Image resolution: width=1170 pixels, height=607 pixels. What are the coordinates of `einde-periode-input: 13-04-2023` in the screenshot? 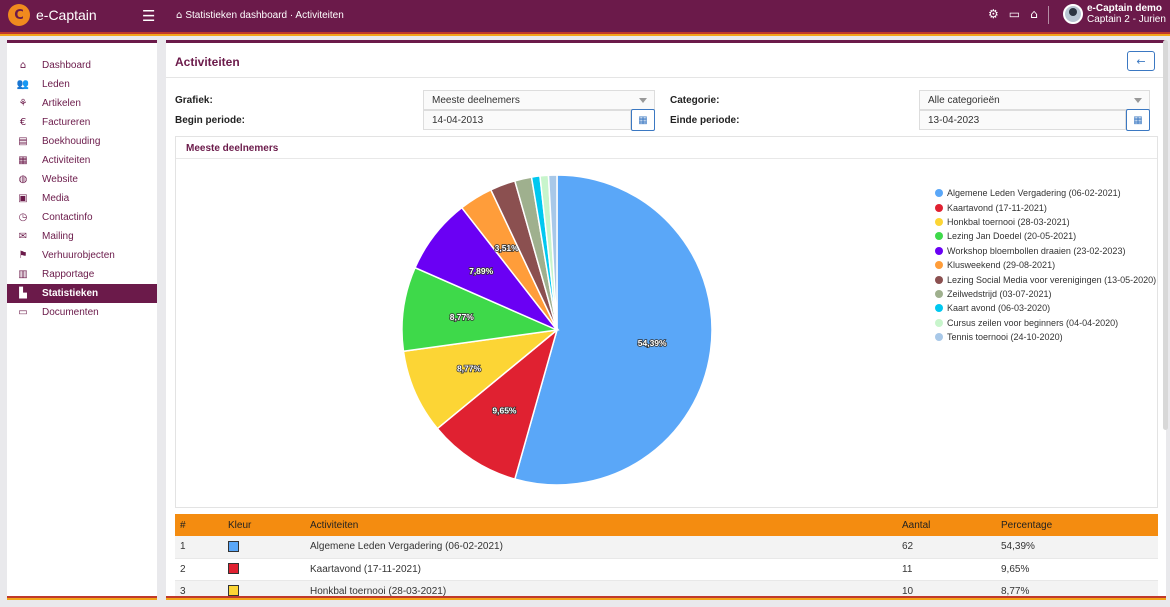 It's located at (1022, 120).